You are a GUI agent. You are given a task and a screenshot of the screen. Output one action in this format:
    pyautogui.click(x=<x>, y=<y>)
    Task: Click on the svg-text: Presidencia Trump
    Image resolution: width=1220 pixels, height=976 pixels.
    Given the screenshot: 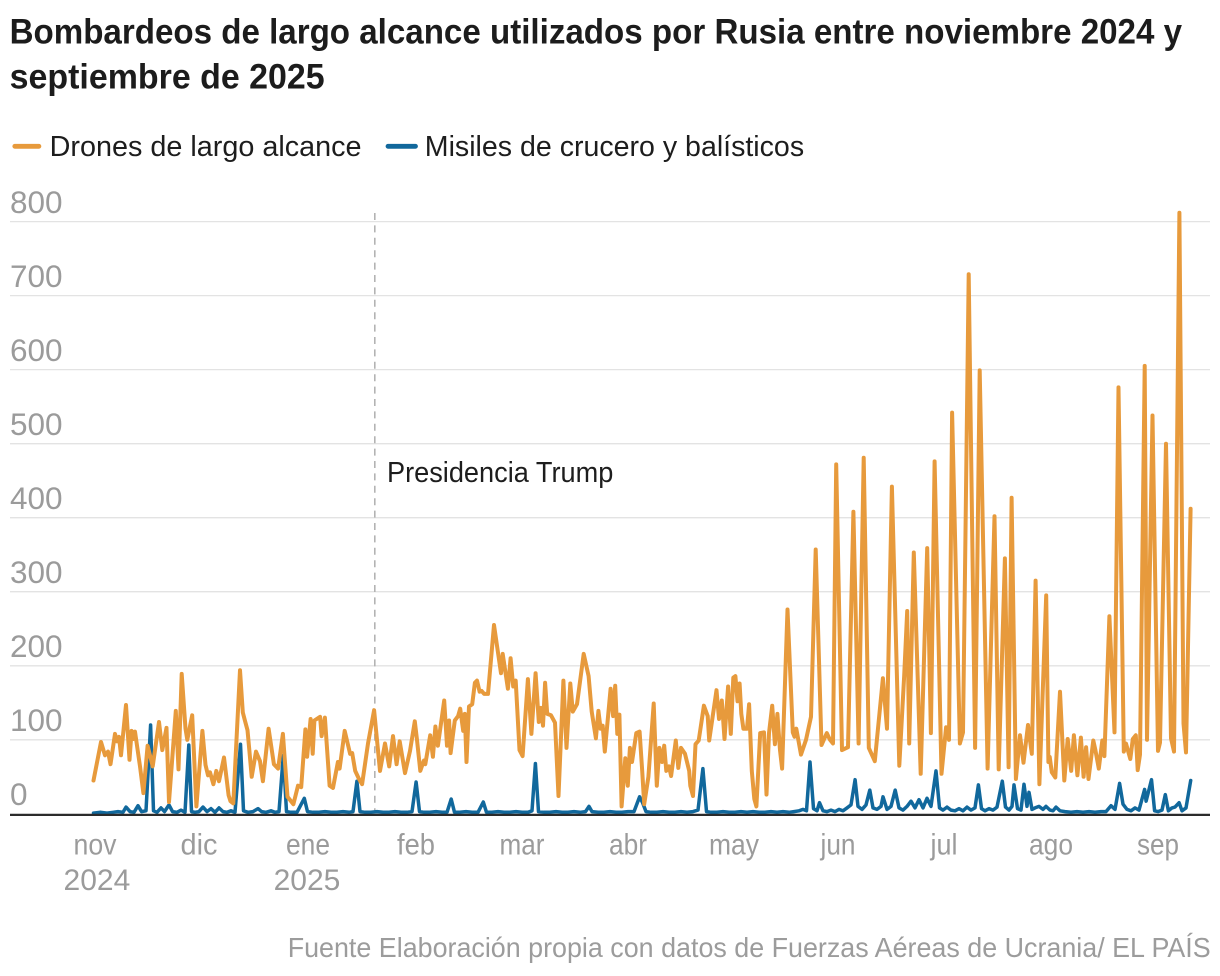 What is the action you would take?
    pyautogui.click(x=500, y=473)
    